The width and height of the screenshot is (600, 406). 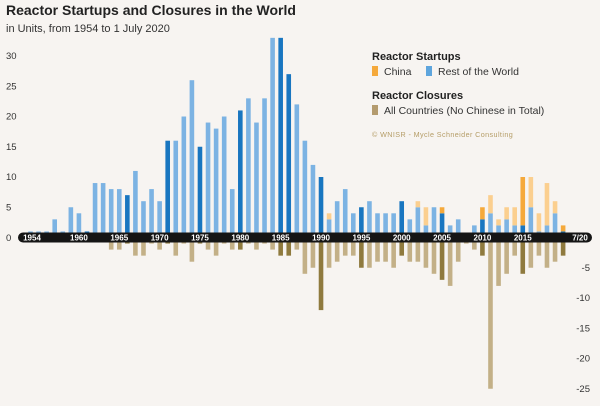 I want to click on bar-rest-of-world-1997, so click(x=377, y=225).